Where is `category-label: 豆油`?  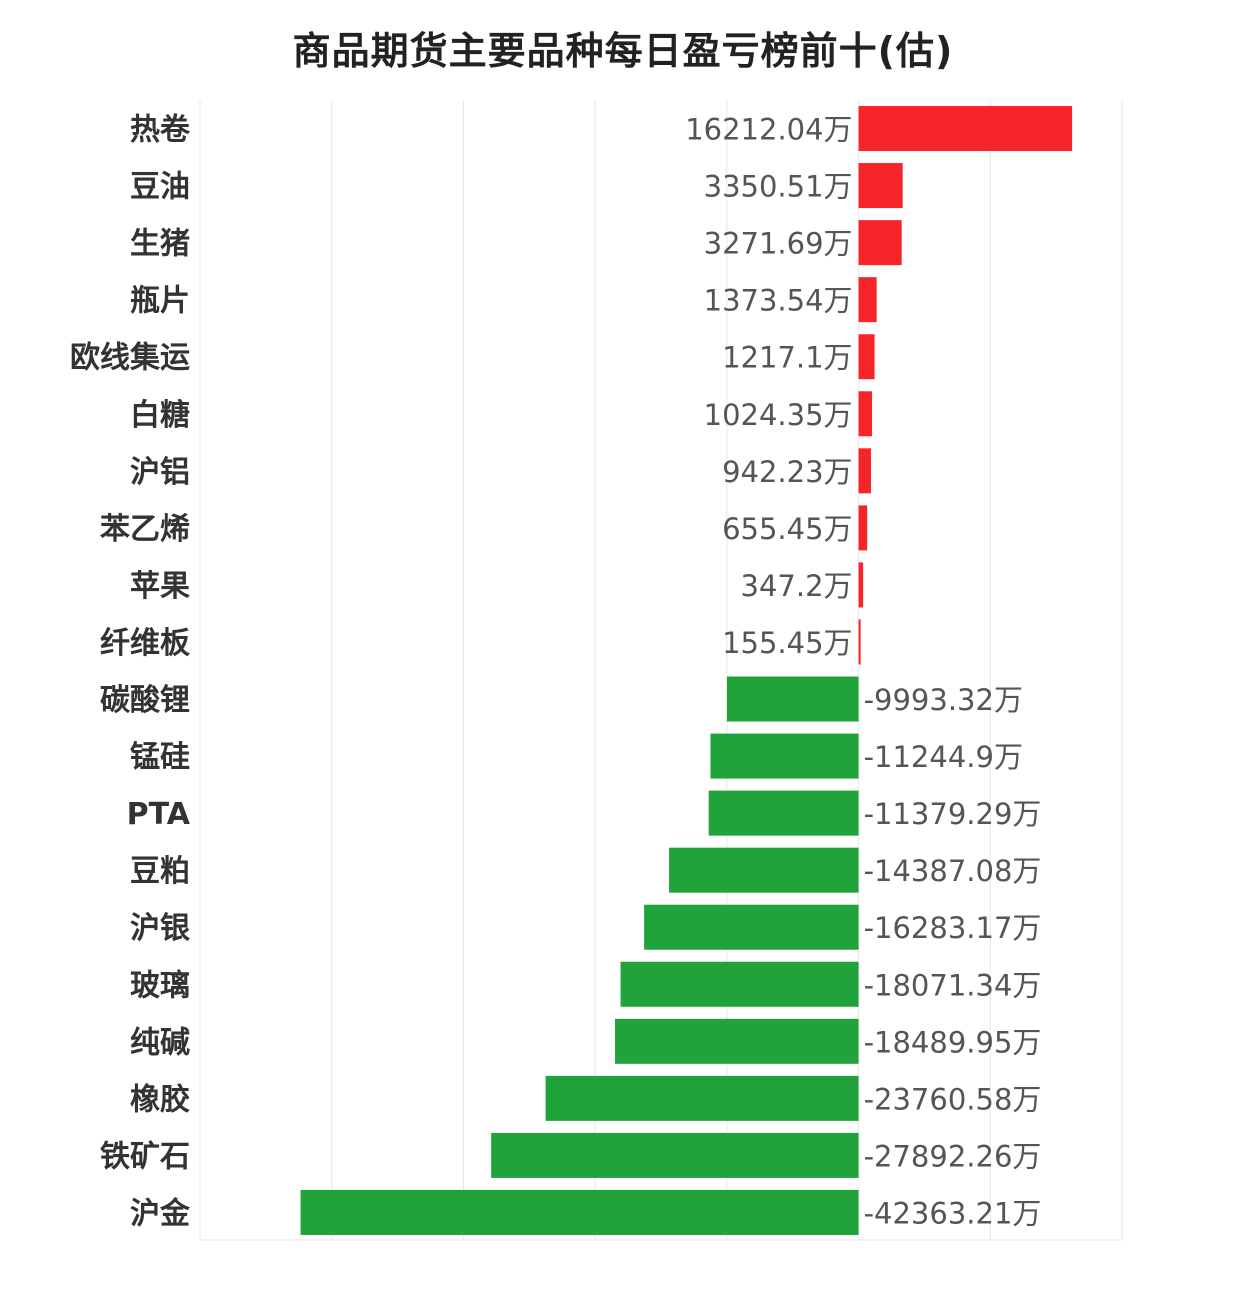 category-label: 豆油 is located at coordinates (160, 187).